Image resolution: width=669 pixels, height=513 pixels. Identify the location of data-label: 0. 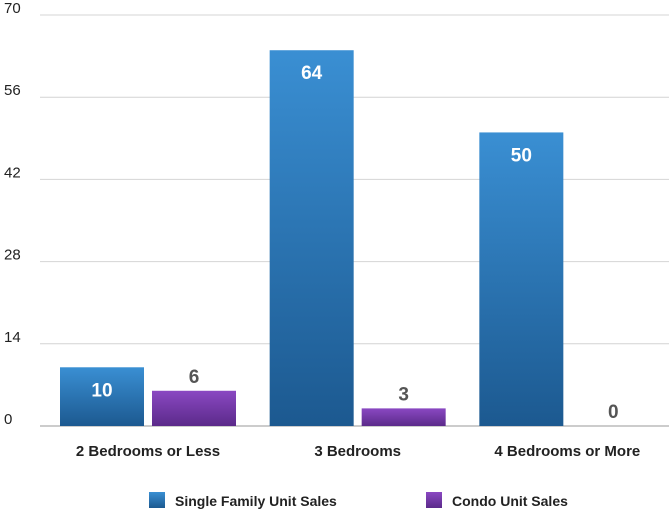
(613, 412).